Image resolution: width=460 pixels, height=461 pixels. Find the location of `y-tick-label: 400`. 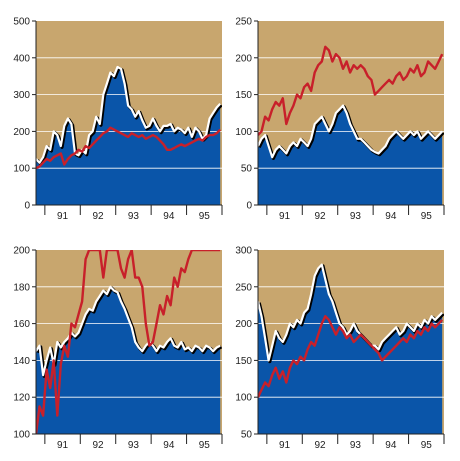

y-tick-label: 400 is located at coordinates (21, 58).